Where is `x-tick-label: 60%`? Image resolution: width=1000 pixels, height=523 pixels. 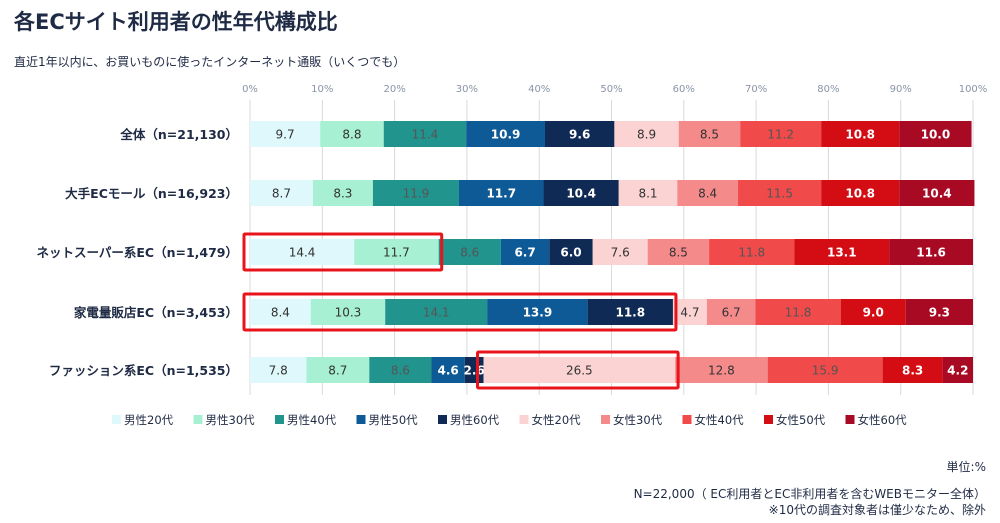
x-tick-label: 60% is located at coordinates (684, 89).